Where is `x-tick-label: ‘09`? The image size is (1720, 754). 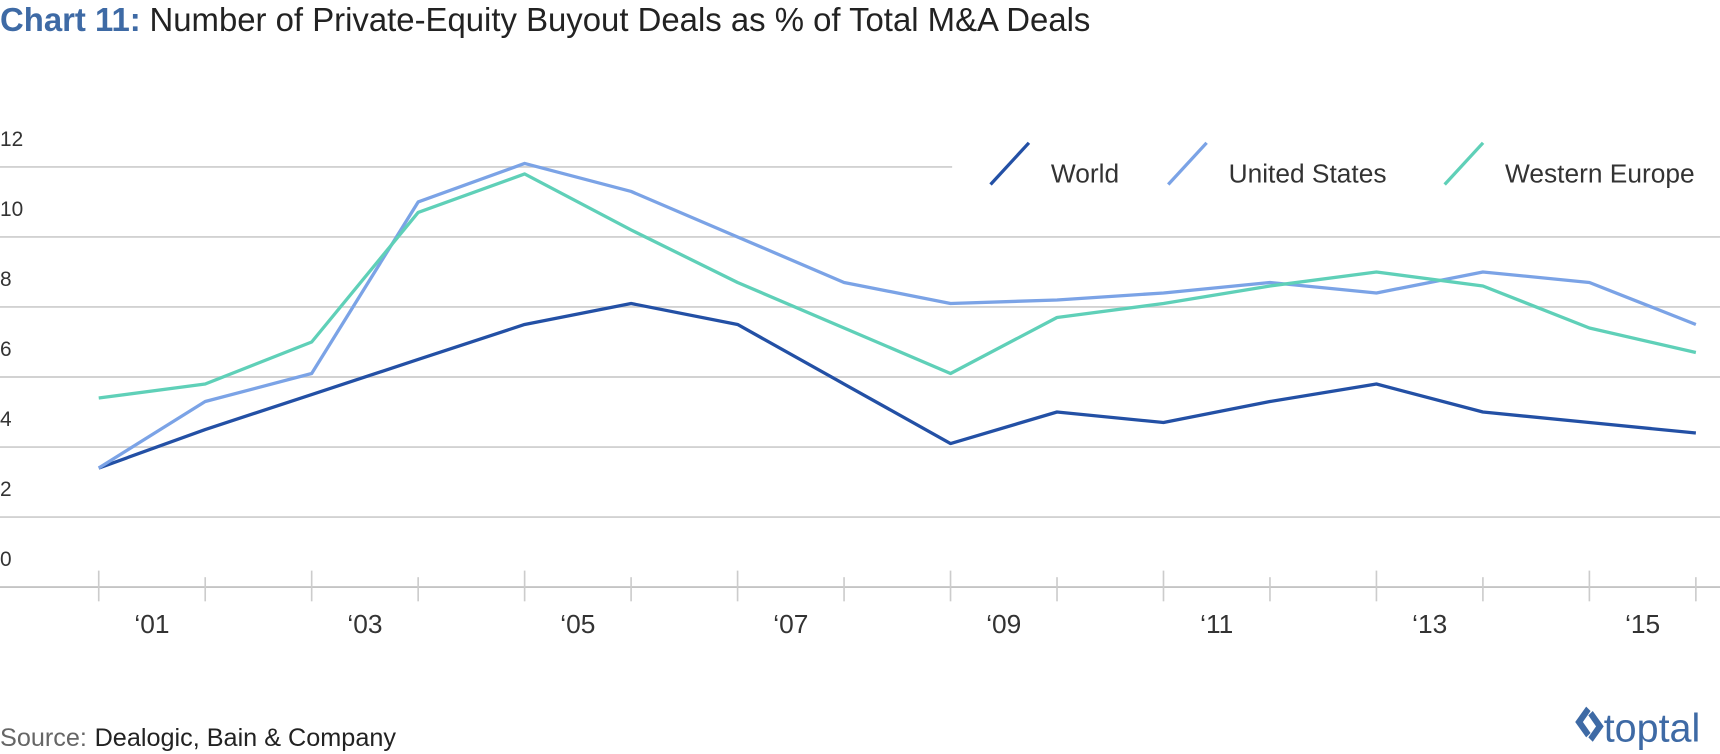
x-tick-label: ‘09 is located at coordinates (1003, 624).